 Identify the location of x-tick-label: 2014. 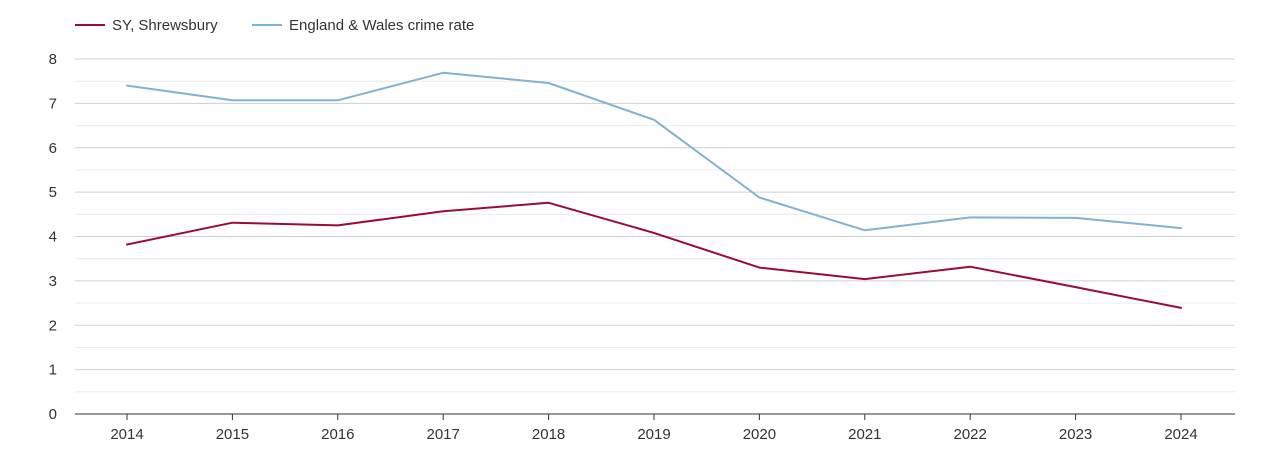
(126, 434).